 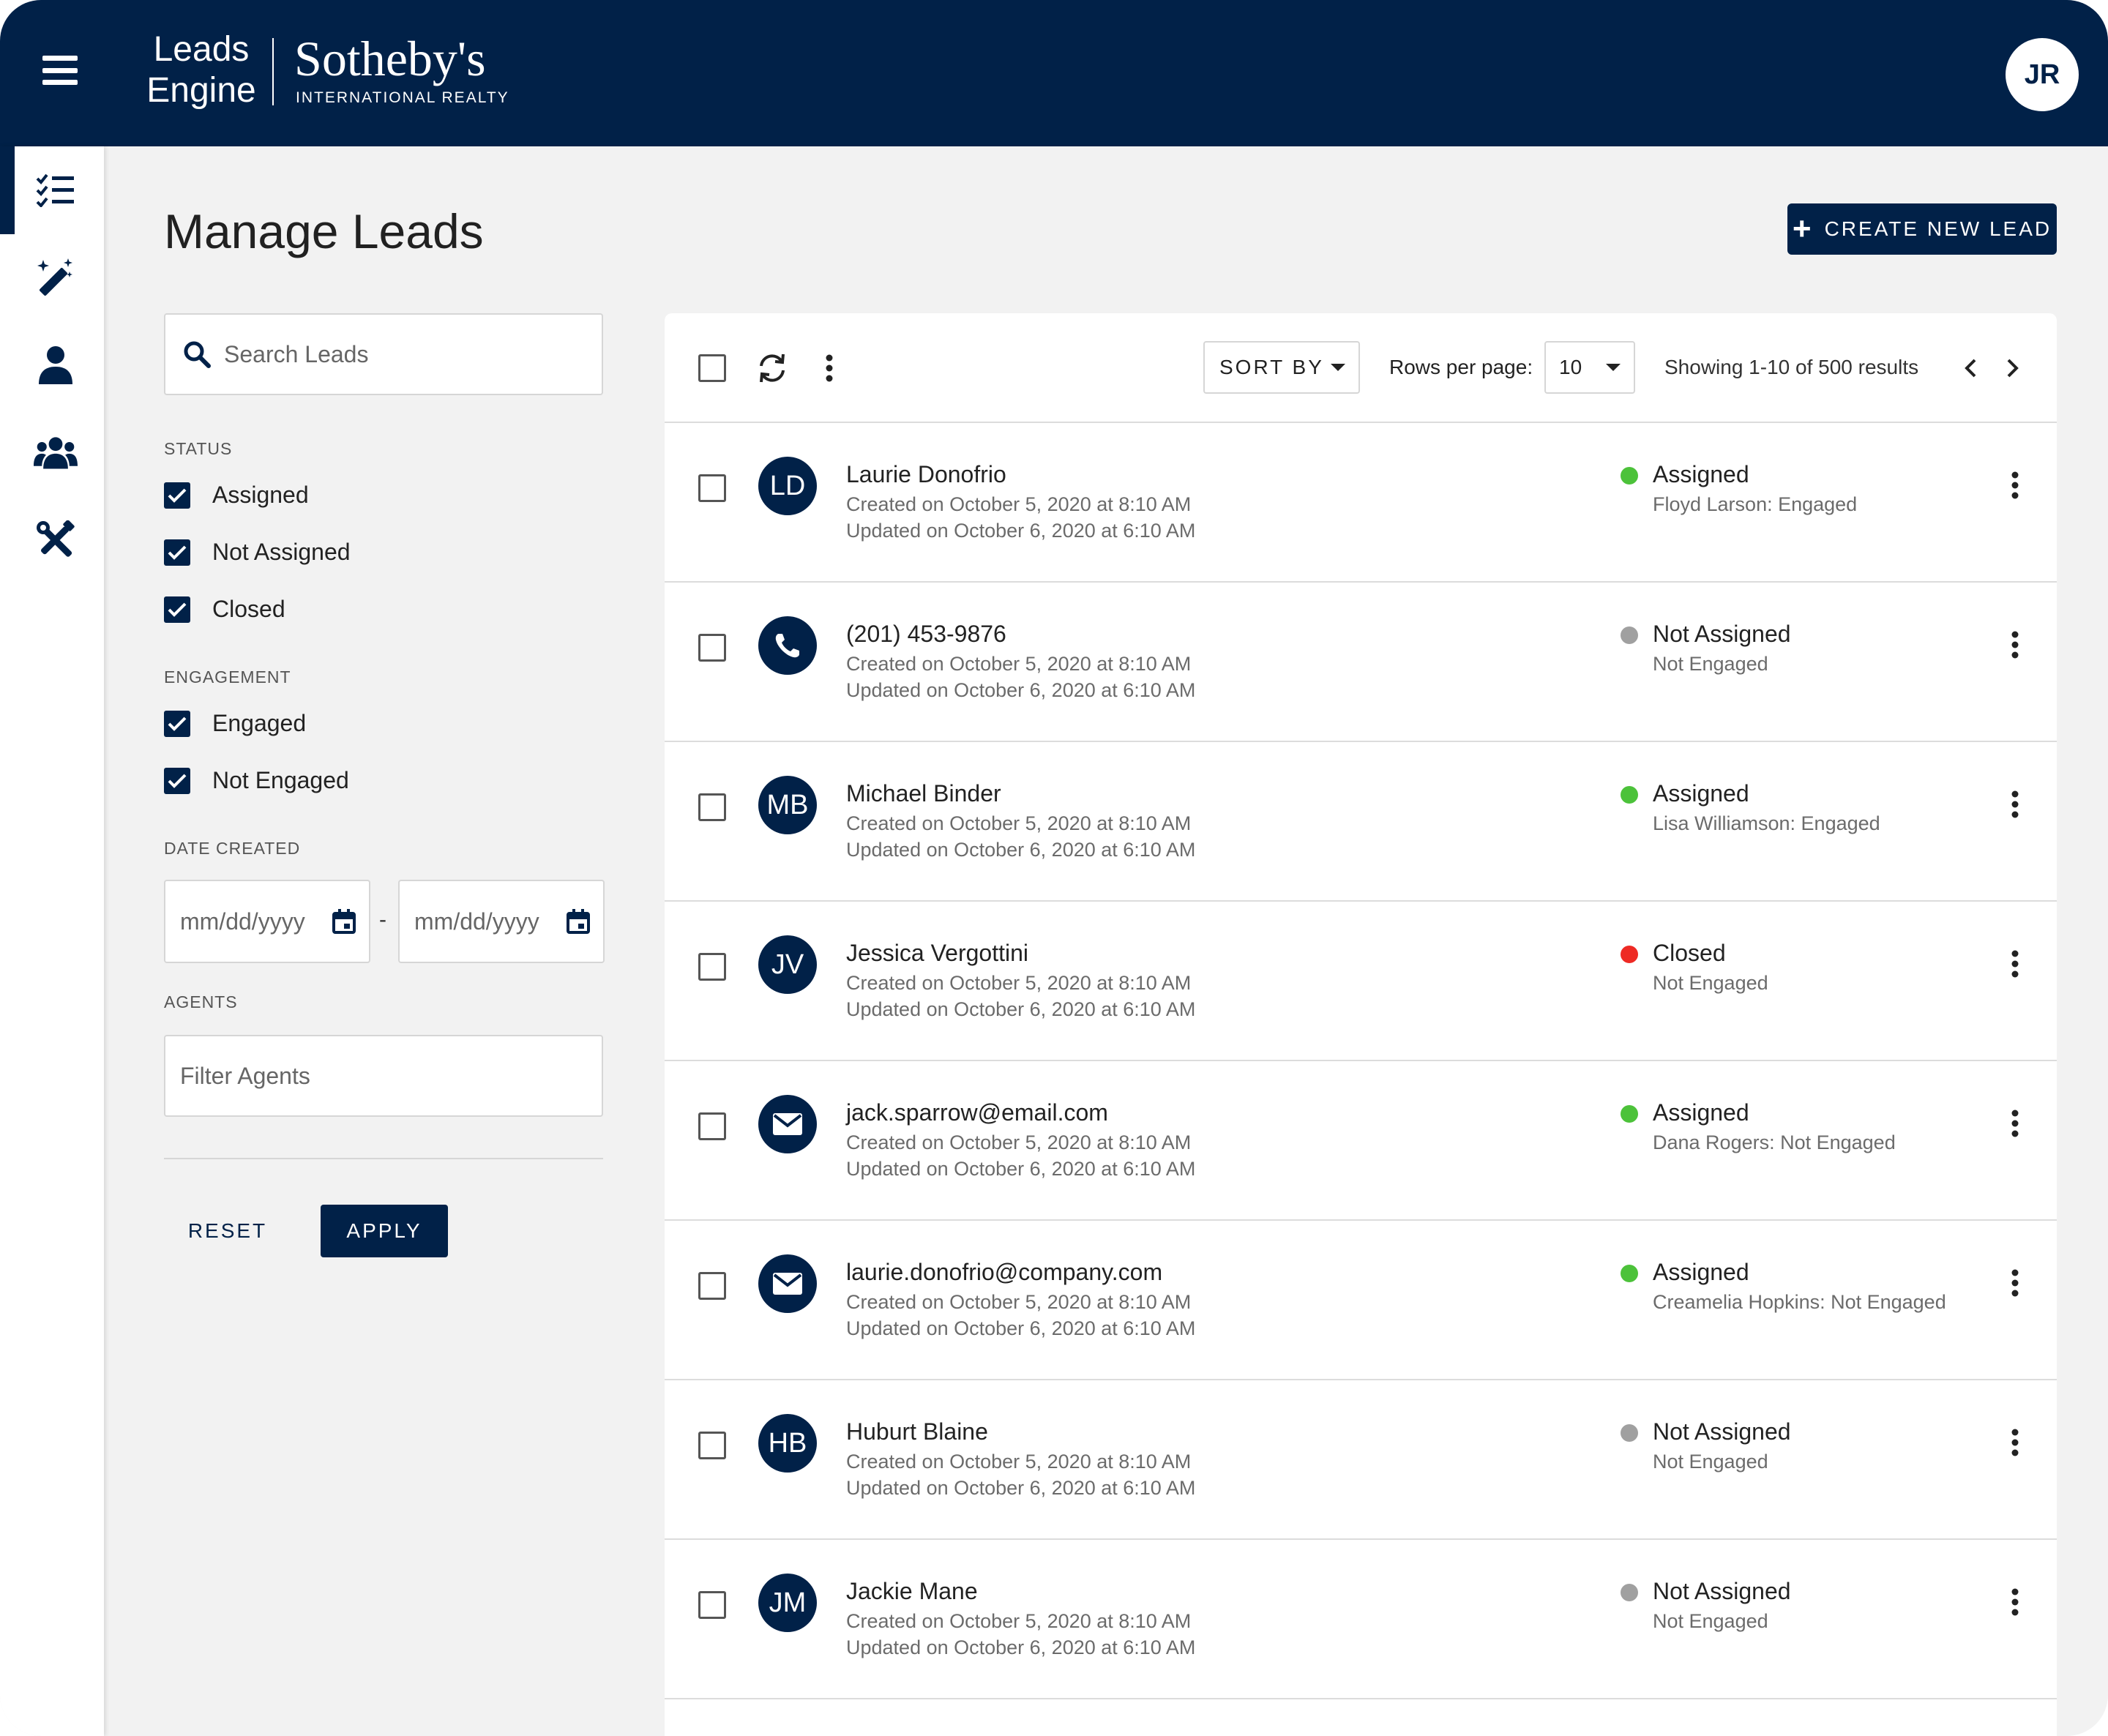 I want to click on lead-name: (201) 453-9876, so click(x=926, y=634).